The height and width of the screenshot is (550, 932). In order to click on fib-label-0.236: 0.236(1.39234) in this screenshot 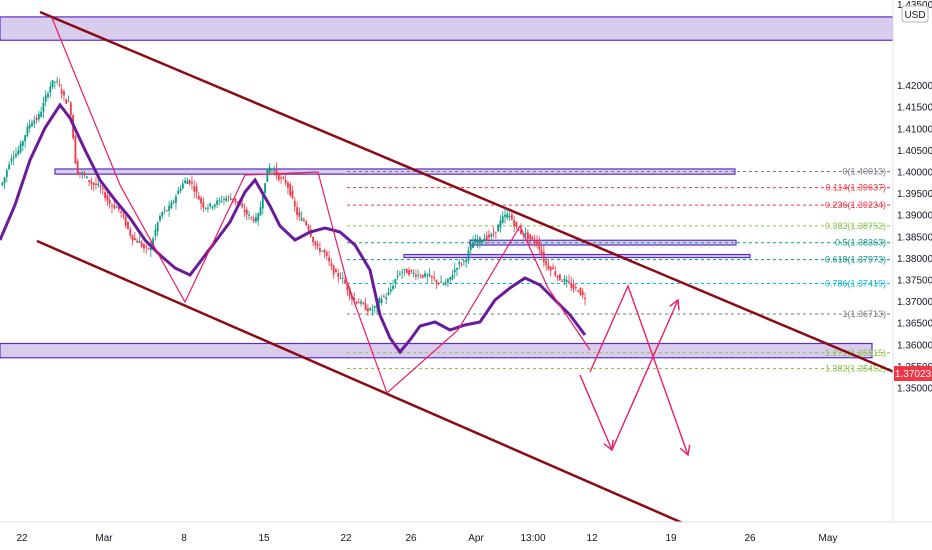, I will do `click(855, 205)`.